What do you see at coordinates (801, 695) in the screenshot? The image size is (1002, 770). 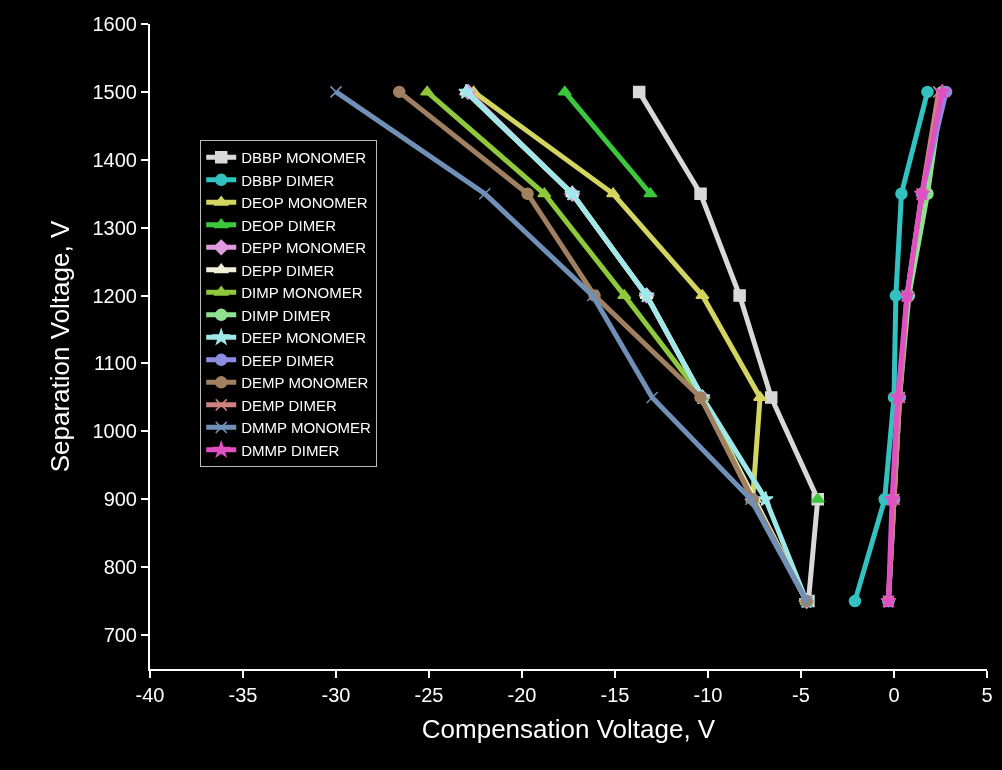 I see `x-tick-label: -5` at bounding box center [801, 695].